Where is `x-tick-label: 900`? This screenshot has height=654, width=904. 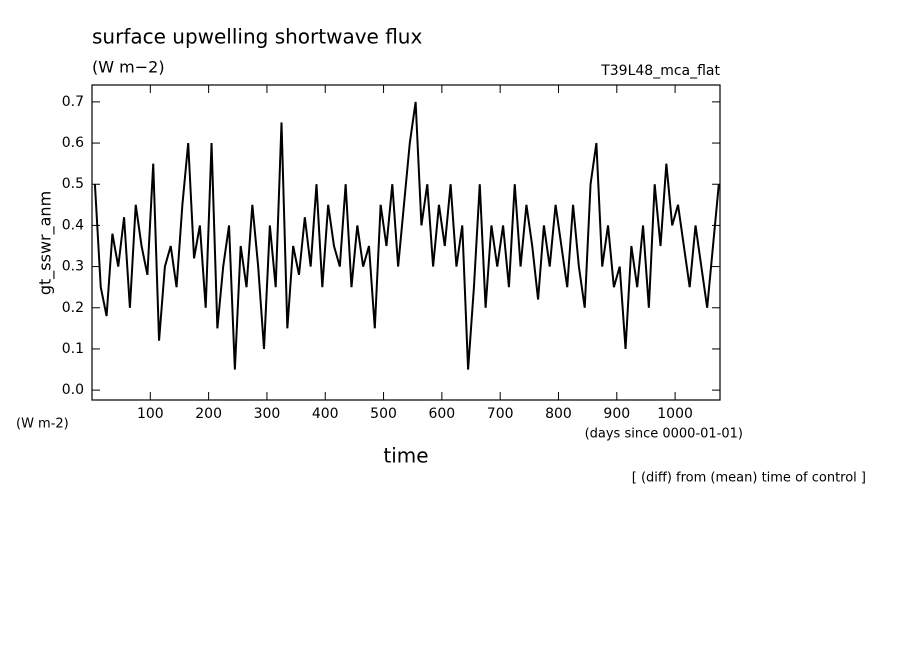
x-tick-label: 900 is located at coordinates (616, 414).